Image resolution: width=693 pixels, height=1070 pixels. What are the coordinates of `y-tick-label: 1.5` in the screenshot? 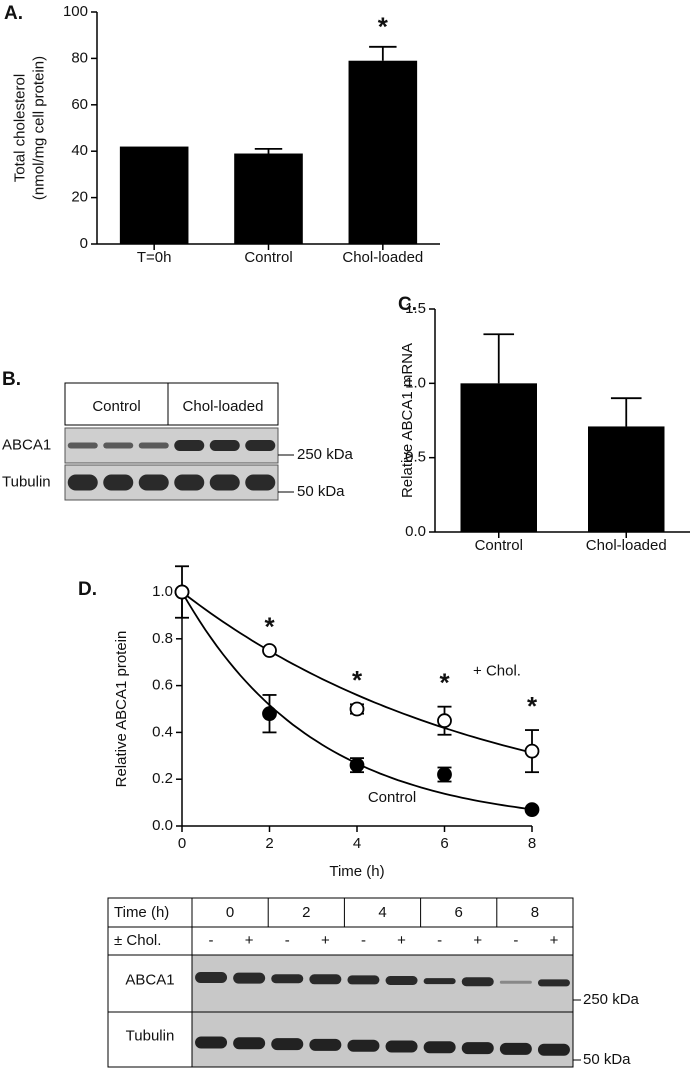 It's located at (415, 308).